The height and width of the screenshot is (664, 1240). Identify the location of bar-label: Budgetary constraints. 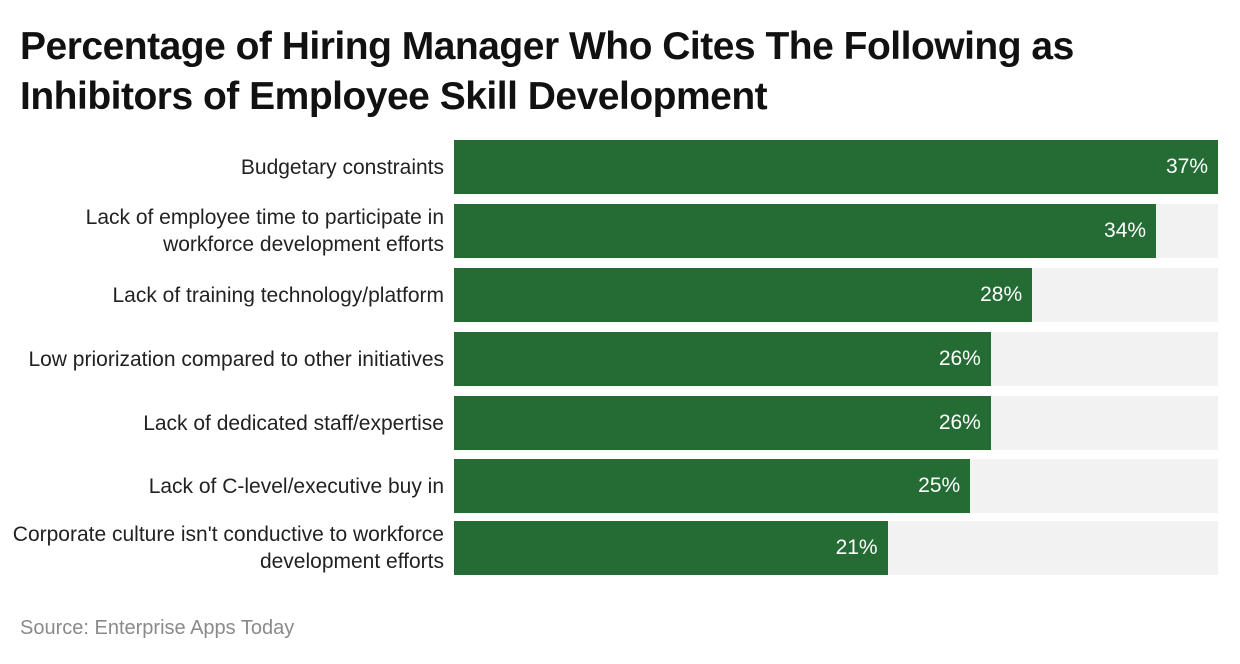
(342, 167).